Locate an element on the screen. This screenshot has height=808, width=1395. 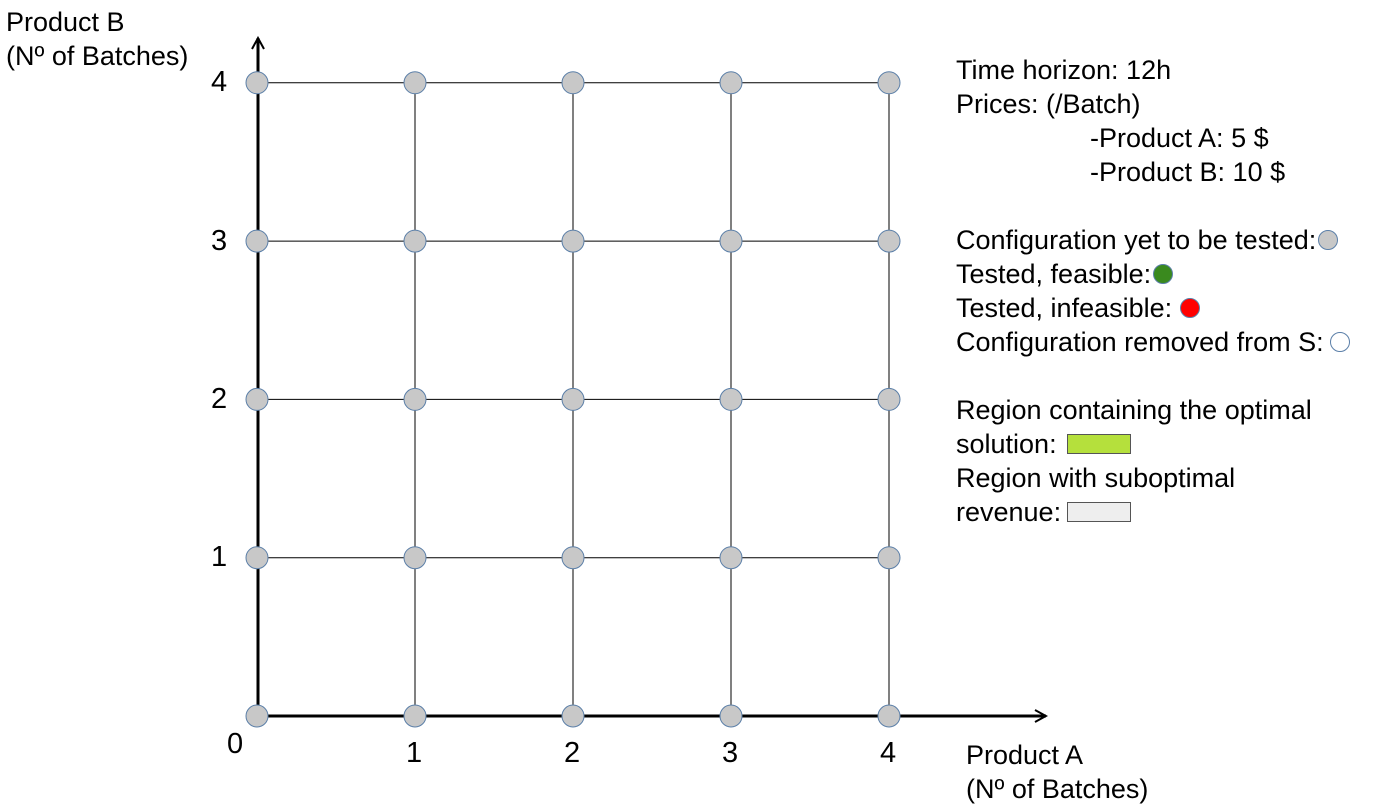
y-tick-label: 4 is located at coordinates (219, 82).